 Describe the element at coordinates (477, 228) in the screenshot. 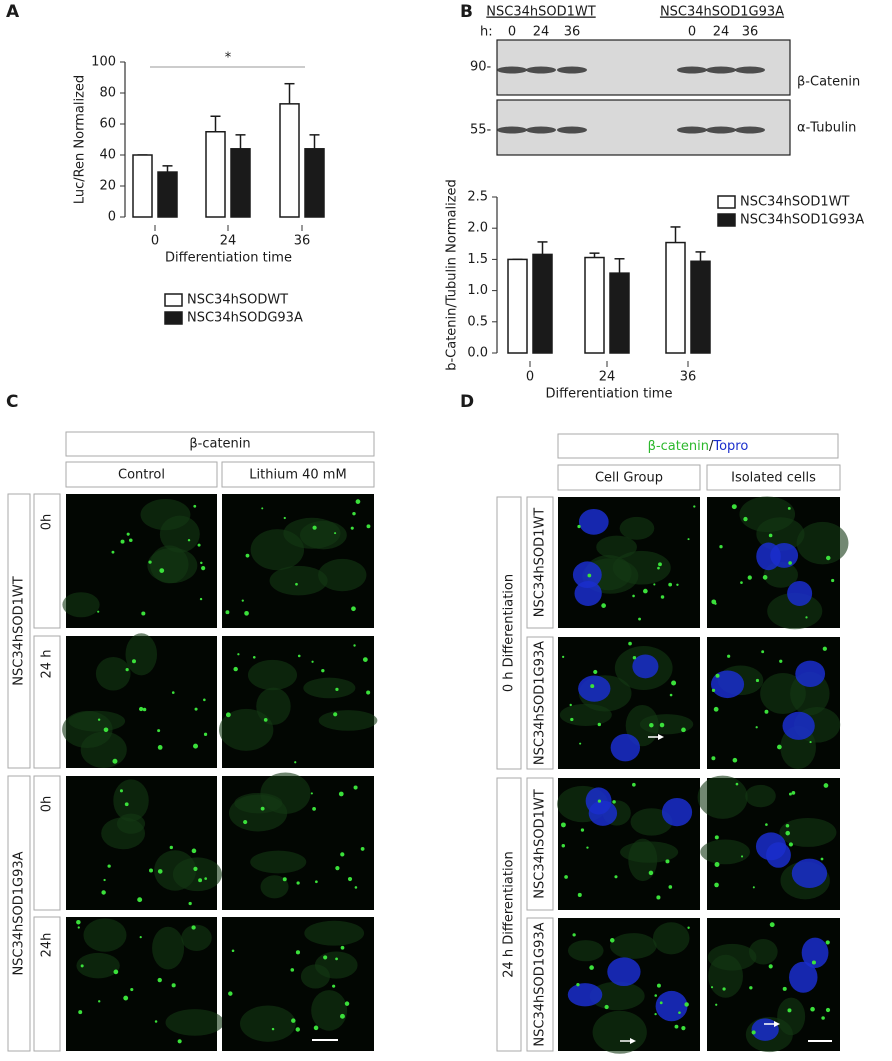

I see `y-tick-label: 2.0` at that location.